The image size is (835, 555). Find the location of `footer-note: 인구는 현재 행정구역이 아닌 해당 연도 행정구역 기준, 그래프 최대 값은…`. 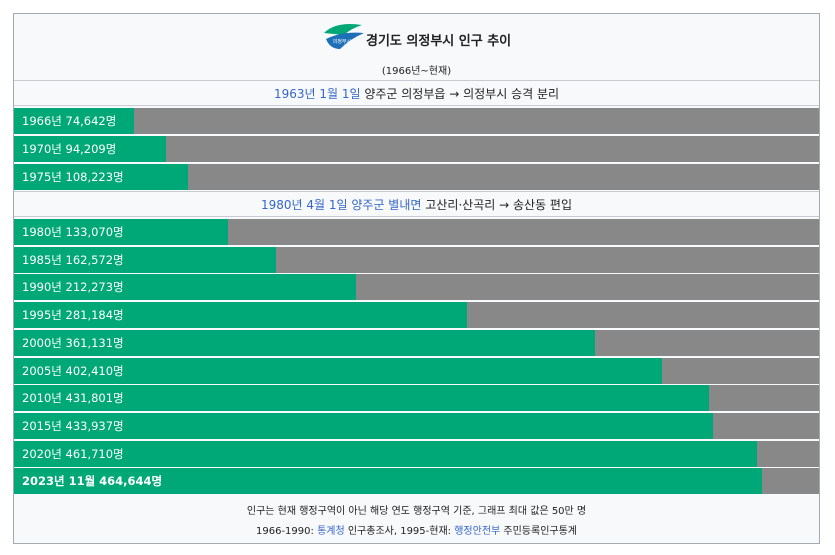

footer-note: 인구는 현재 행정구역이 아닌 해당 연도 행정구역 기준, 그래프 최대 값은… is located at coordinates (416, 511).